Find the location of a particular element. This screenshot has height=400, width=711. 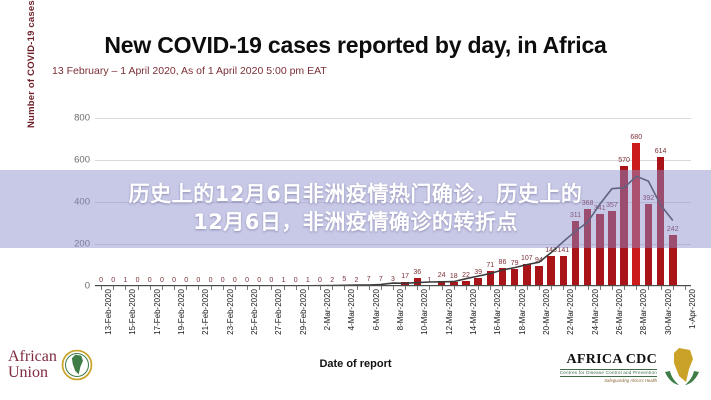

x-axis-tick-label: 1-Apr-2020 is located at coordinates (692, 309).